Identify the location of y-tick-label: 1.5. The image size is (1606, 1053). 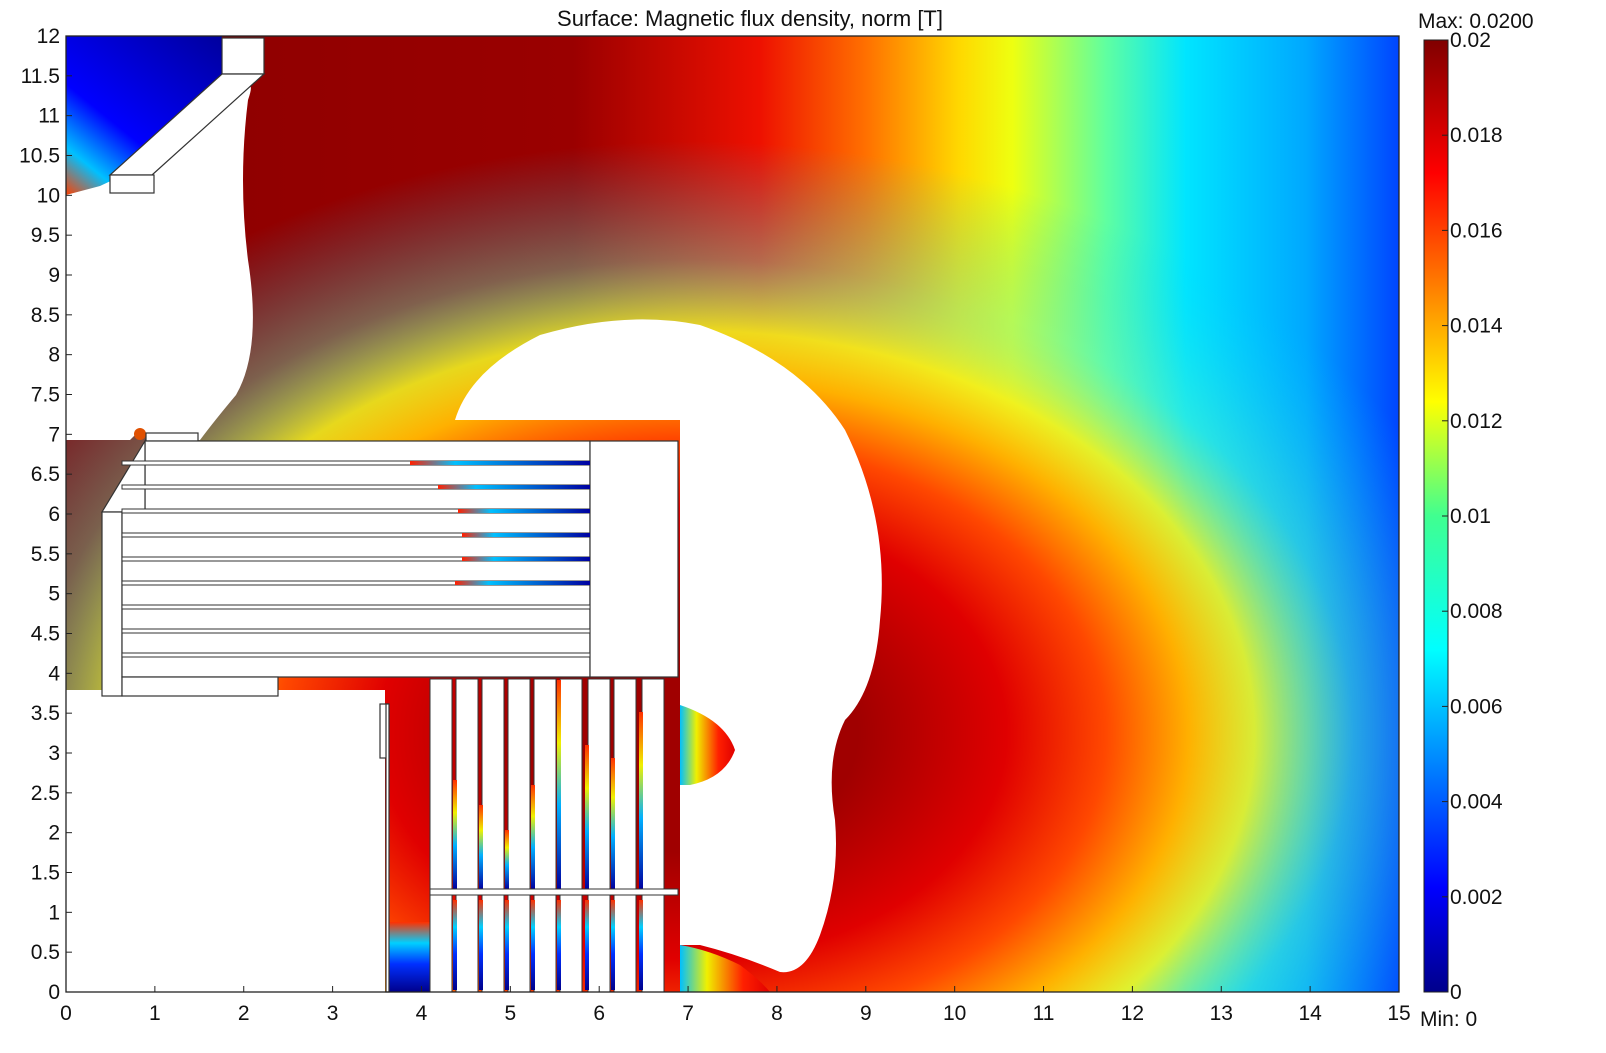
(45, 873).